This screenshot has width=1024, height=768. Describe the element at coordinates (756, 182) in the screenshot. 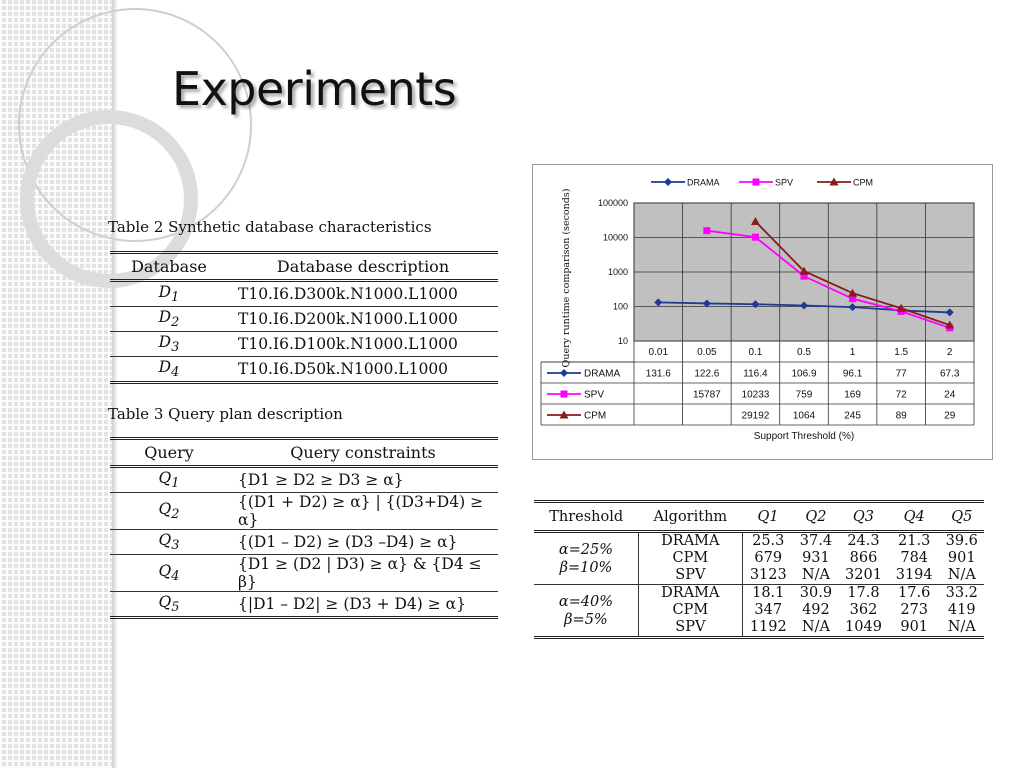

I see `legend-marker-spv` at that location.